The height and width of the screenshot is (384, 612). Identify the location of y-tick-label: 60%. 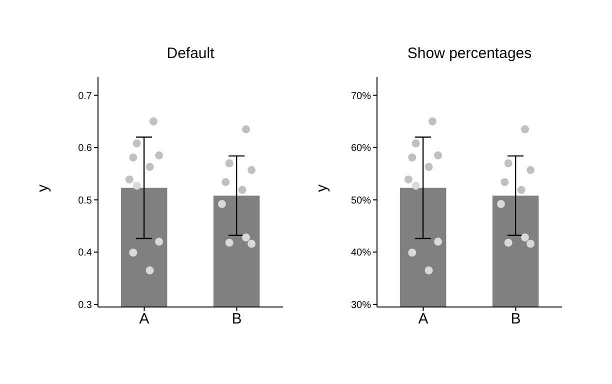
(361, 148).